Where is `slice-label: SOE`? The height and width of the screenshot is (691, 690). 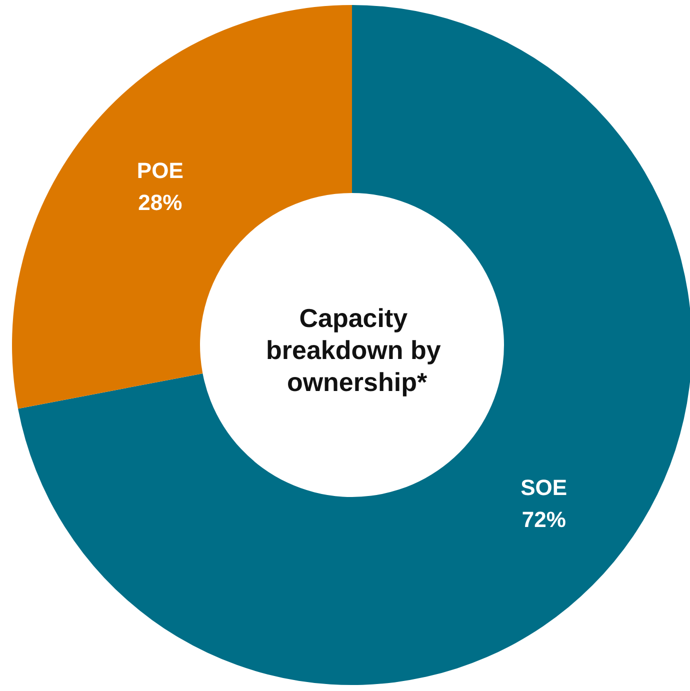 slice-label: SOE is located at coordinates (544, 487).